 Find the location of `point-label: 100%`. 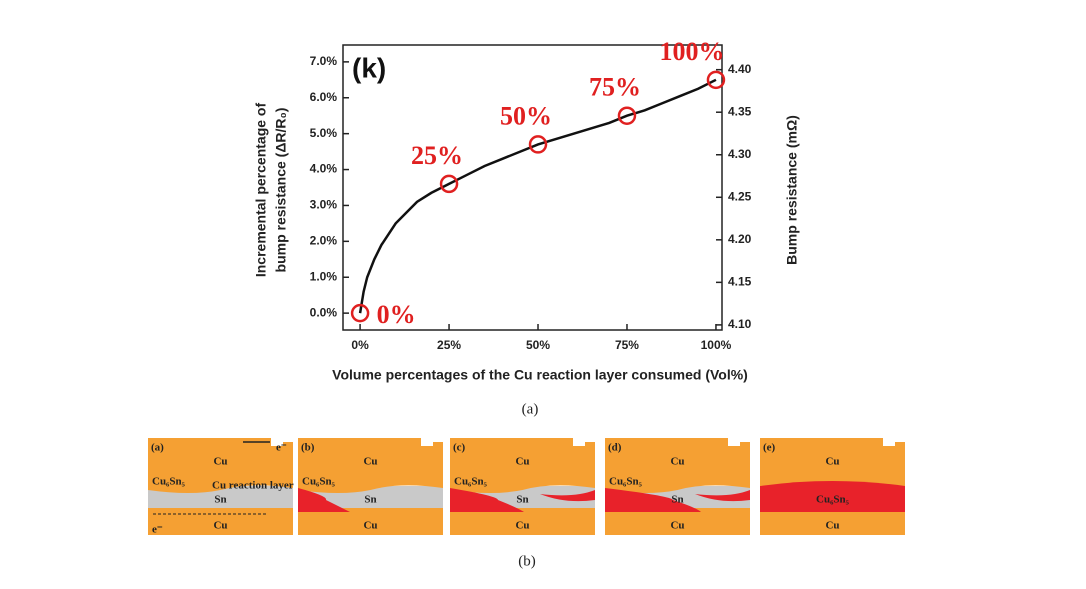

point-label: 100% is located at coordinates (691, 51).